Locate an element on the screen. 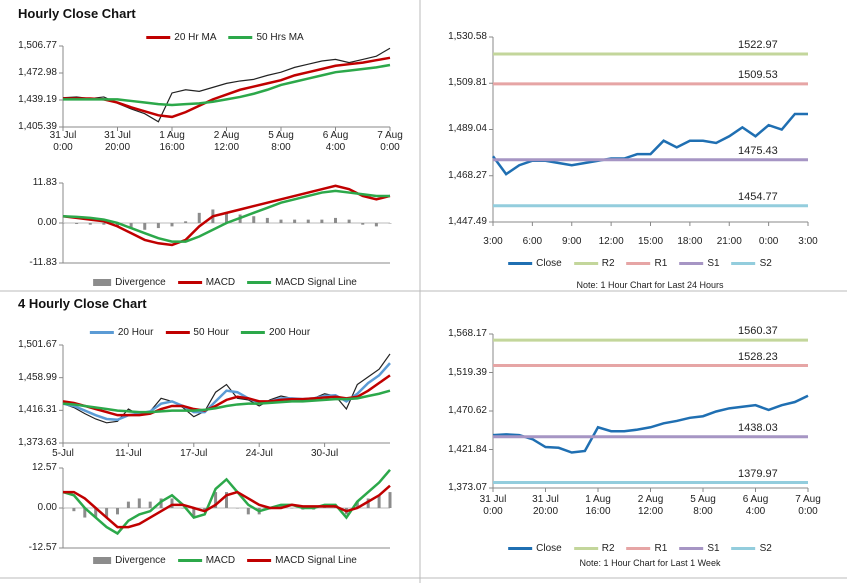 The image size is (847, 583). legend-label: MACD Signal Line is located at coordinates (316, 282).